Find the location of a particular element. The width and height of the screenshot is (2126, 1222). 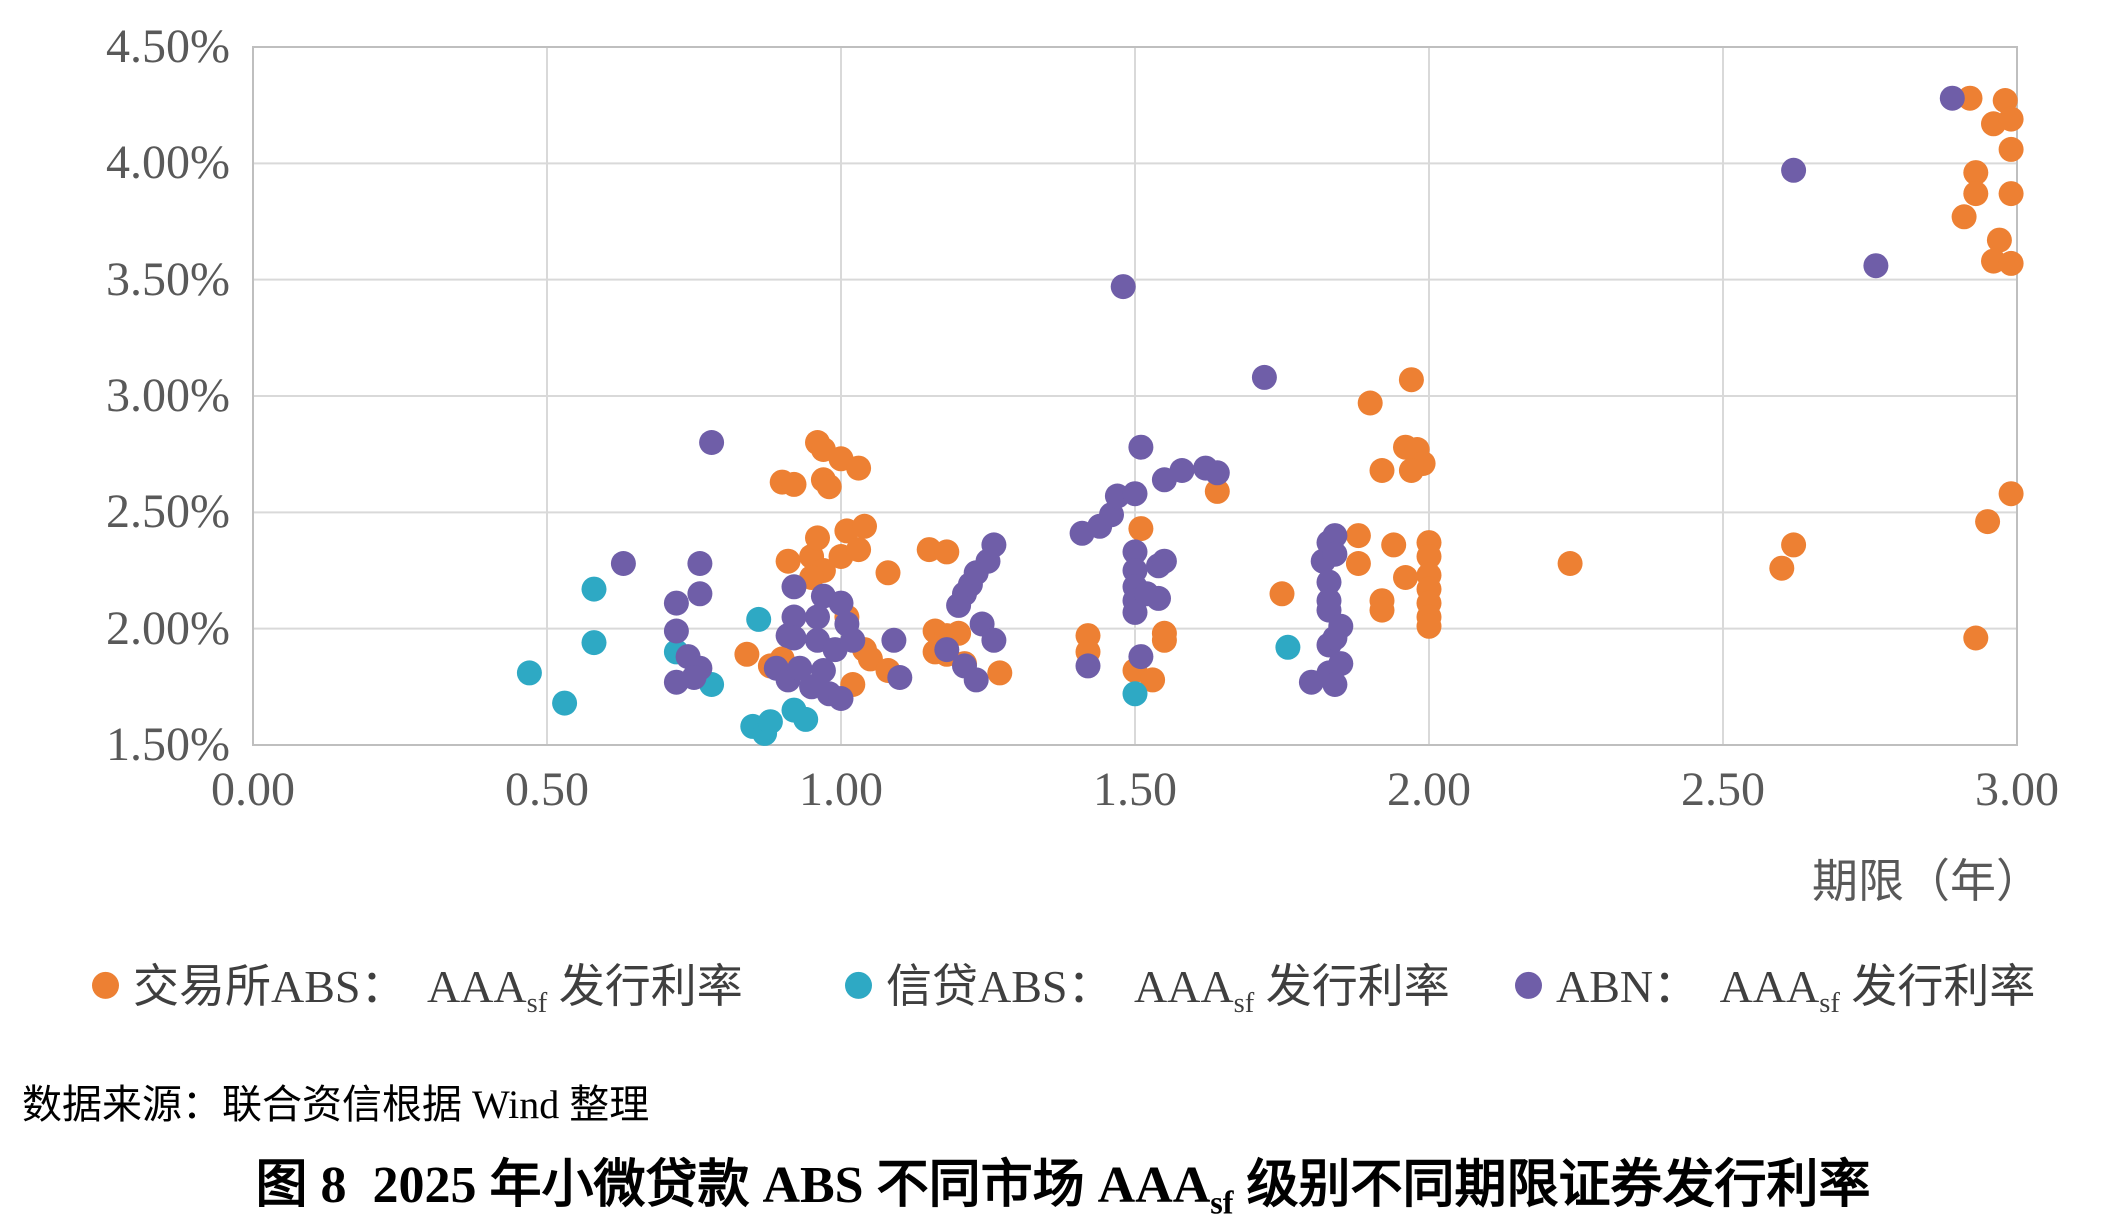

y-tick-label: 4.00% is located at coordinates (168, 163).